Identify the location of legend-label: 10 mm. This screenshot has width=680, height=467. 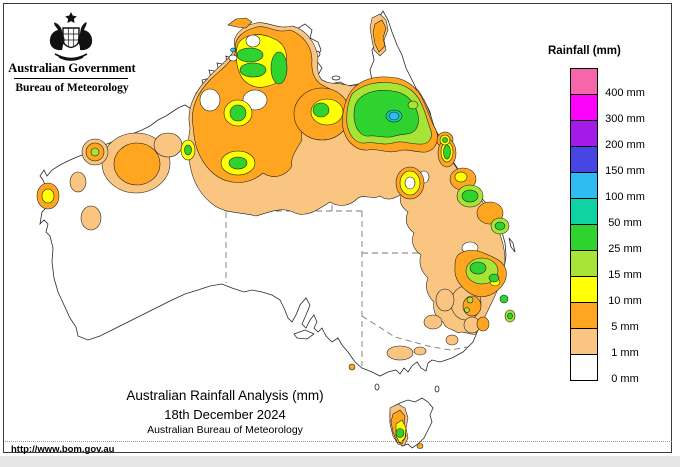
(625, 301).